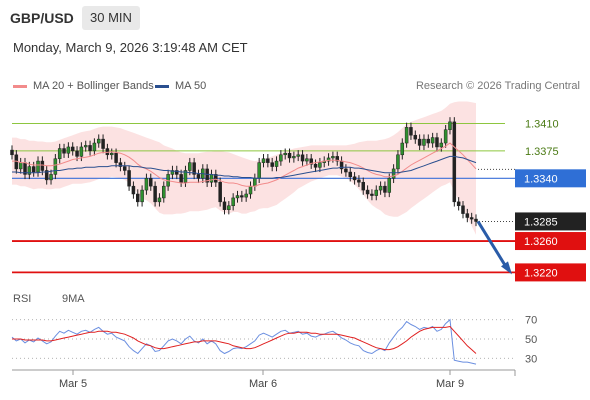 The height and width of the screenshot is (400, 590). Describe the element at coordinates (111, 18) in the screenshot. I see `timeframe-button: 30 MIN` at that location.